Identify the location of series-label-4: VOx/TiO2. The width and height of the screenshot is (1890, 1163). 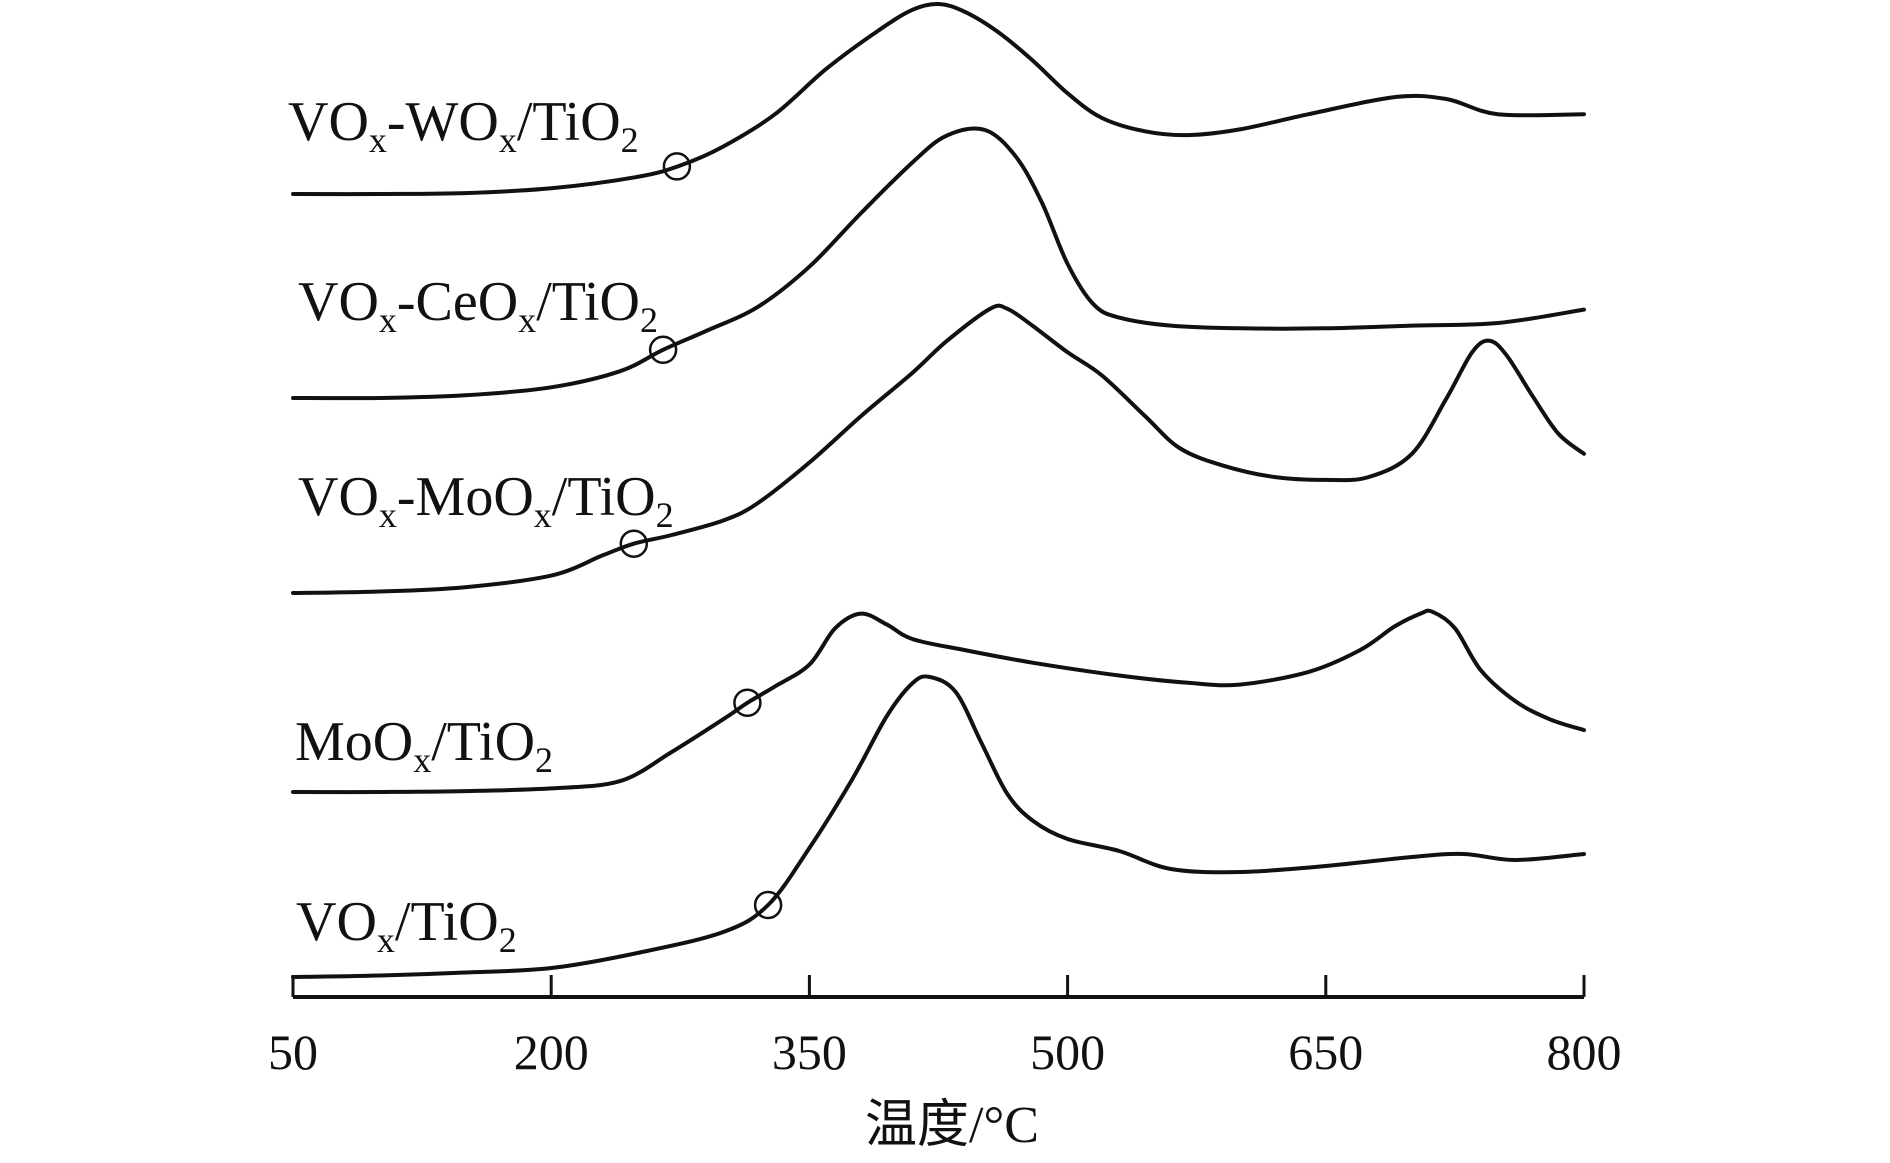
(406, 925).